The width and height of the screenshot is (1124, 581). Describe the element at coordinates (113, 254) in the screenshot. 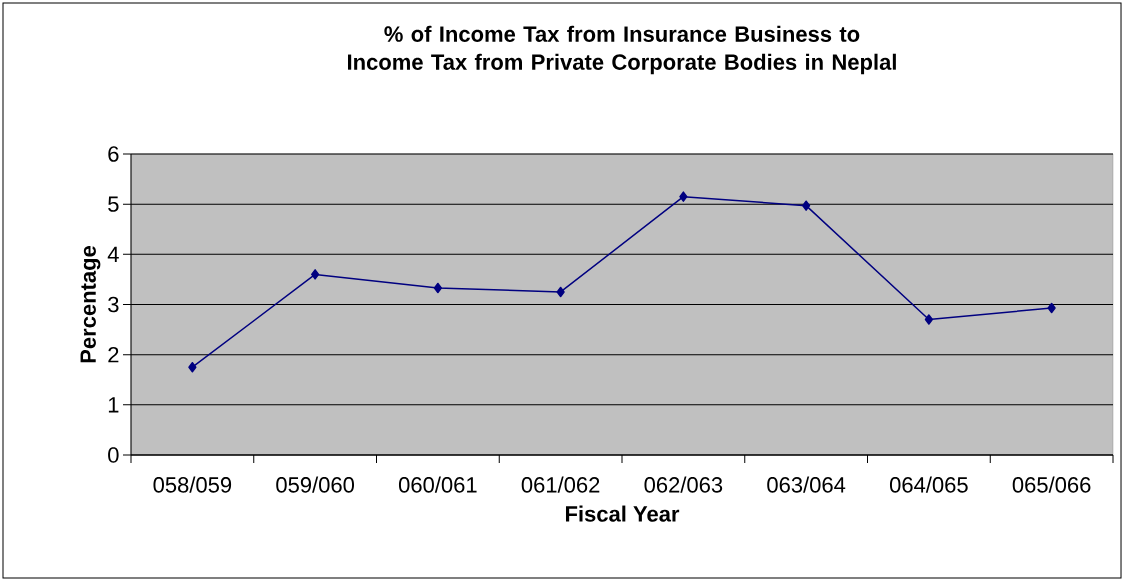

I see `y-tick-label: 4` at that location.